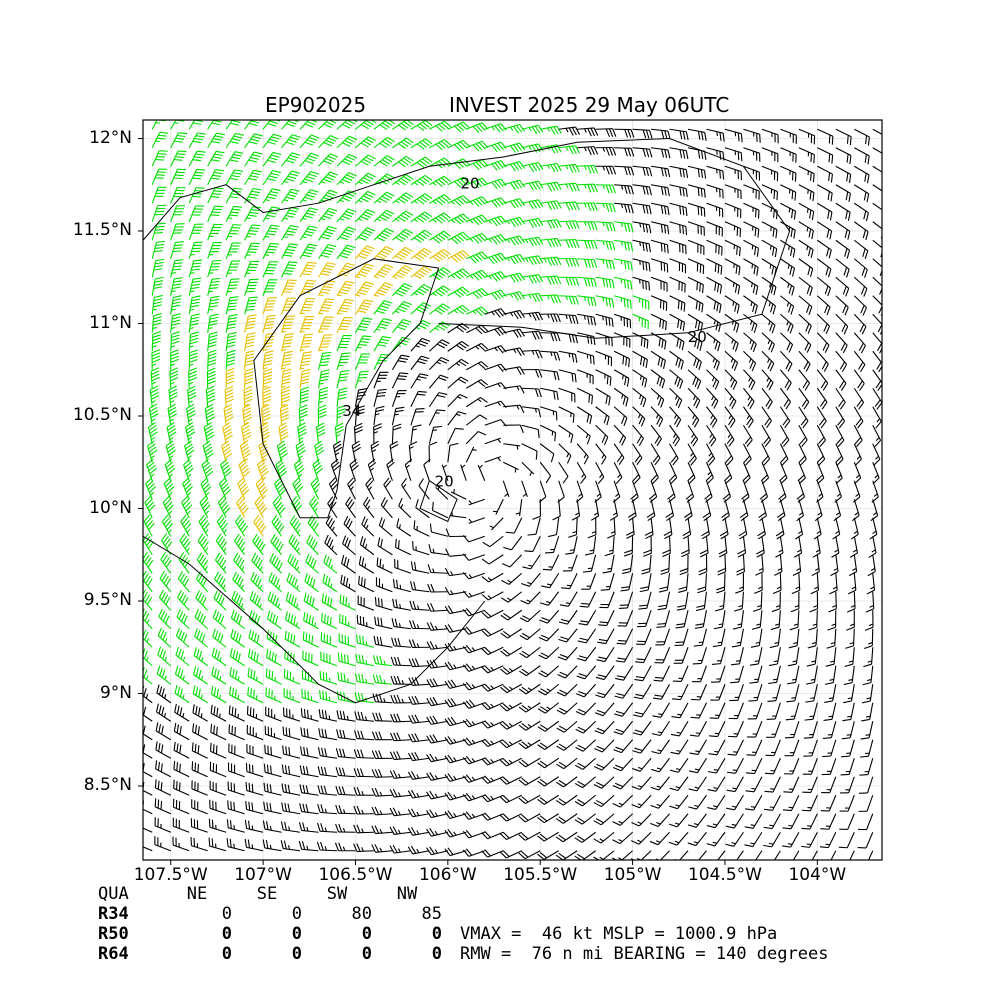 This screenshot has width=1000, height=1000. Describe the element at coordinates (589, 105) in the screenshot. I see `storm-time-title: INVEST 2025 29 May 06UTC` at that location.